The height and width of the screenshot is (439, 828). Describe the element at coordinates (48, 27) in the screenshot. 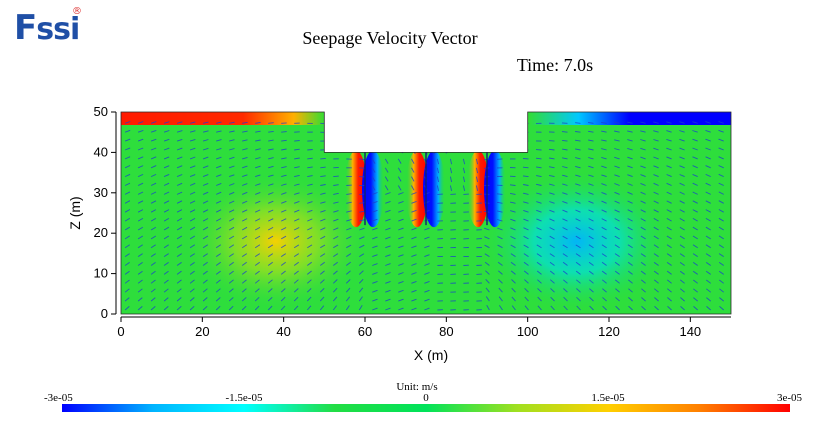

I see `fssi-logo: Fssi ®` at that location.